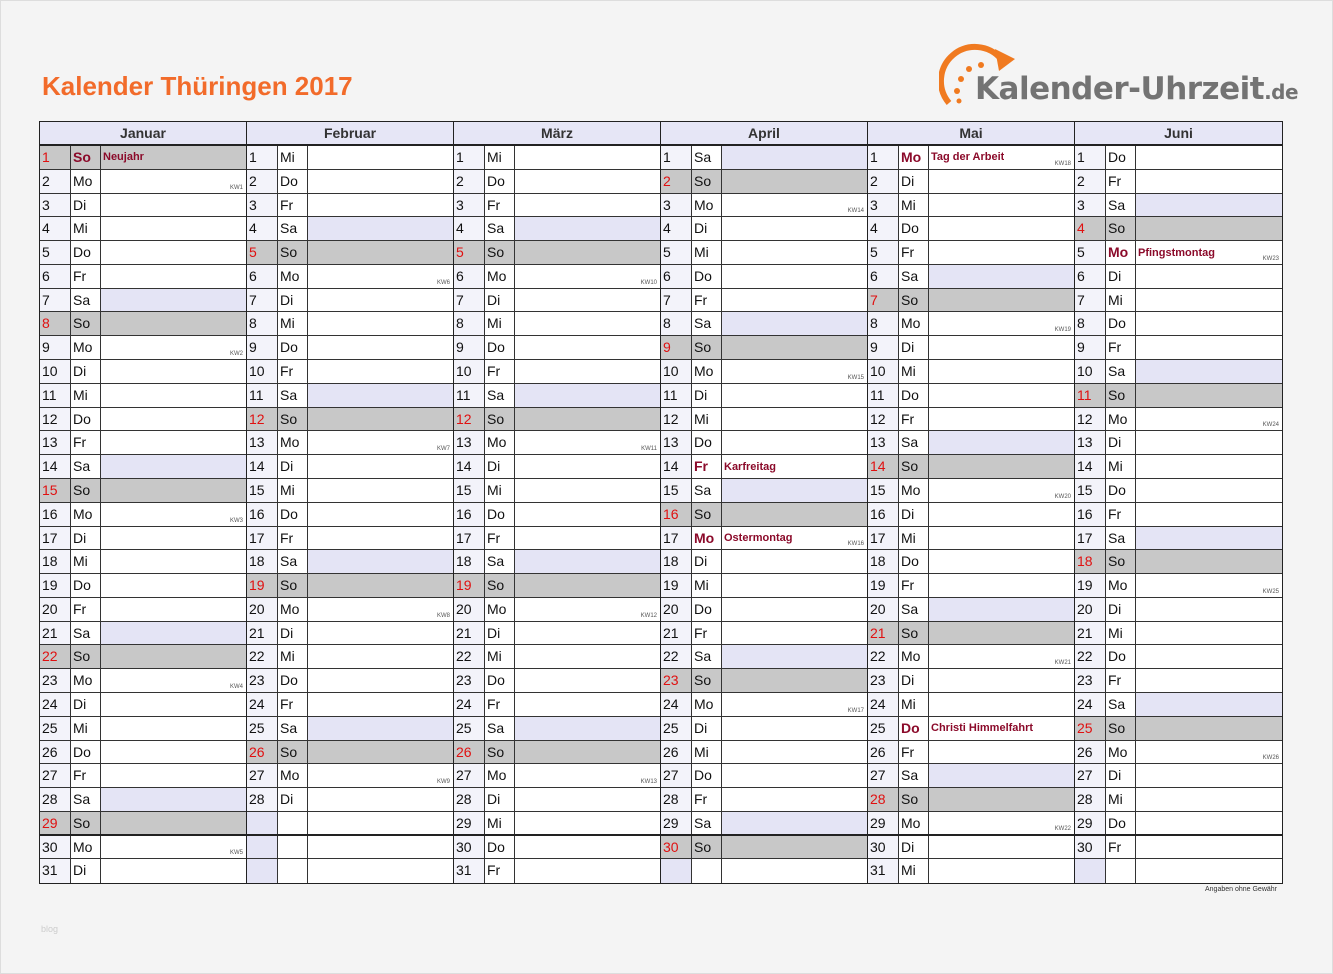  Describe the element at coordinates (855, 710) in the screenshot. I see `week-number: KW17` at that location.